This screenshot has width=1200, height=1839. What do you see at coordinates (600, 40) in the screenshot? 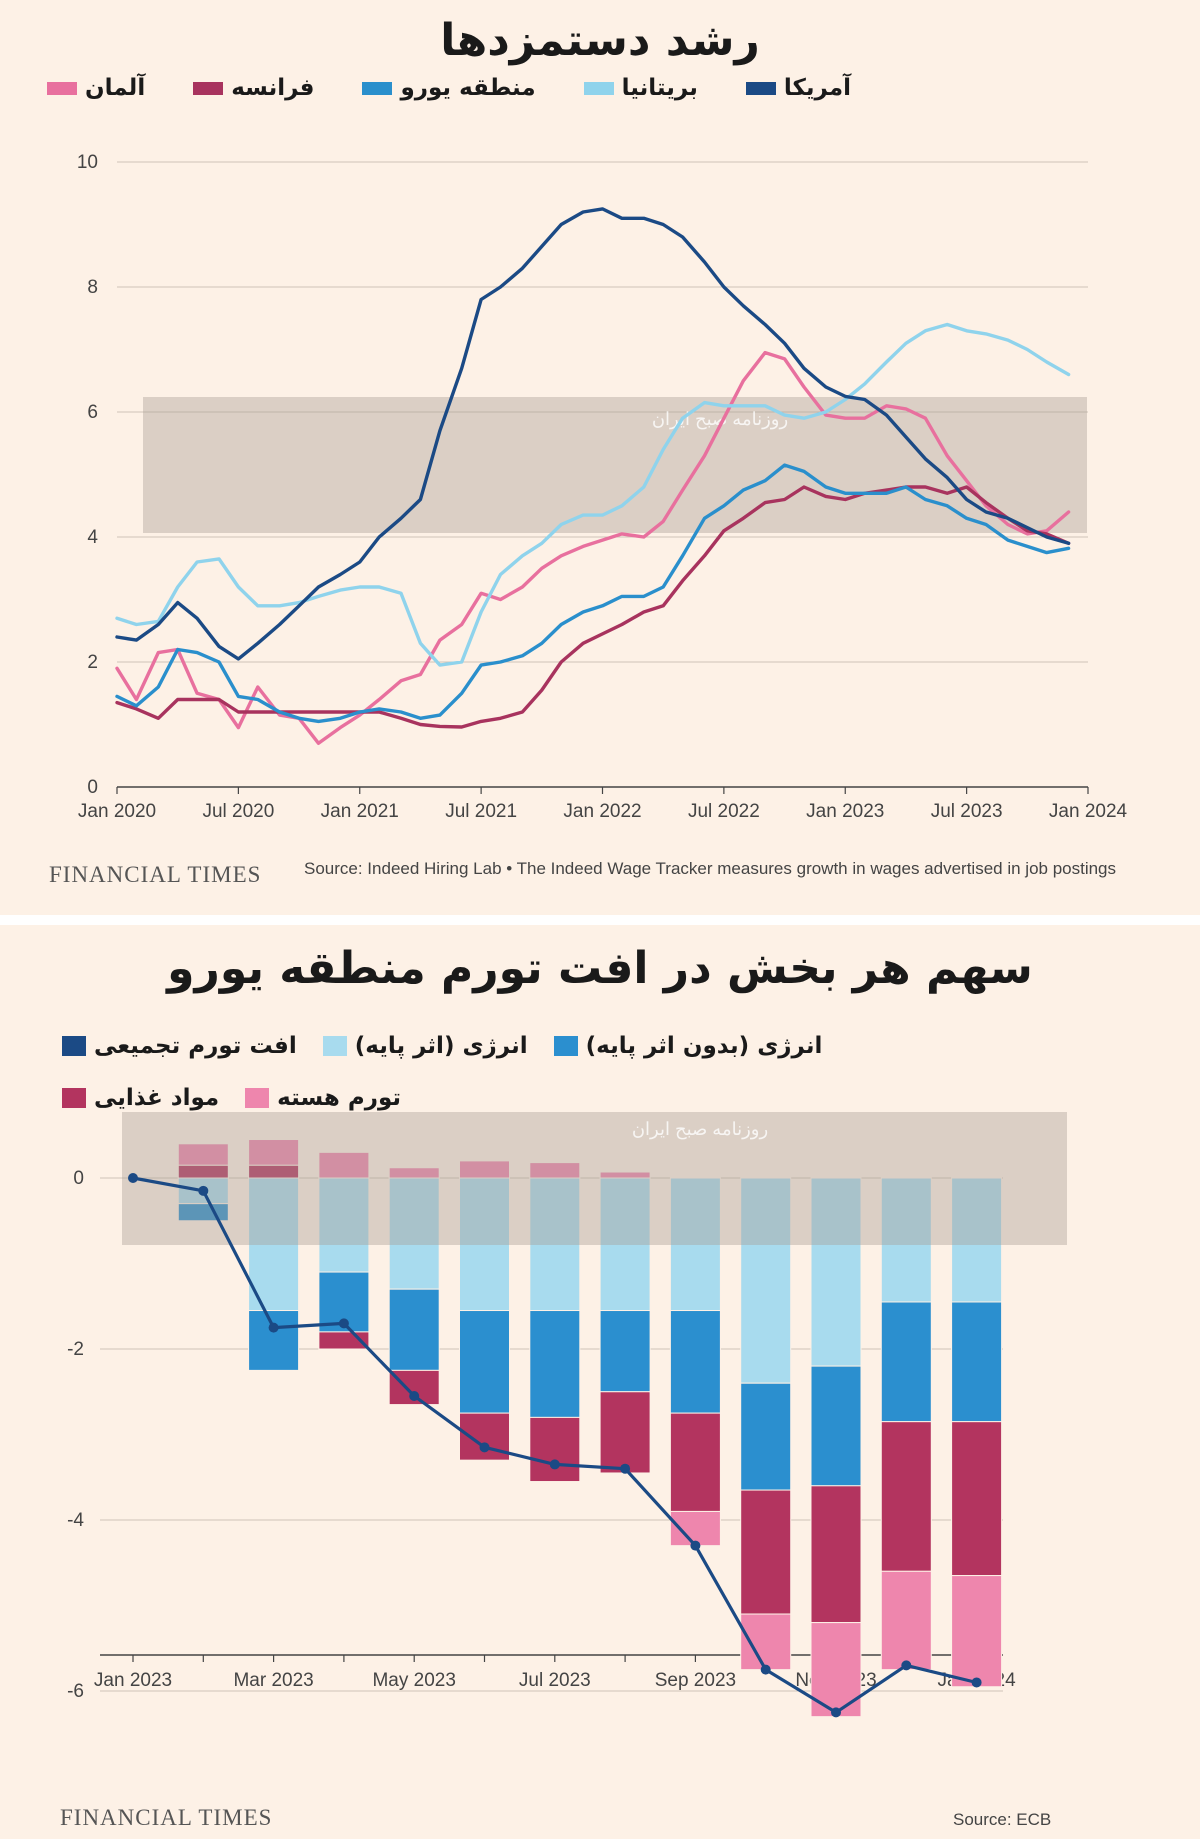
I see `chart1-title: رشد دستمزدها` at bounding box center [600, 40].